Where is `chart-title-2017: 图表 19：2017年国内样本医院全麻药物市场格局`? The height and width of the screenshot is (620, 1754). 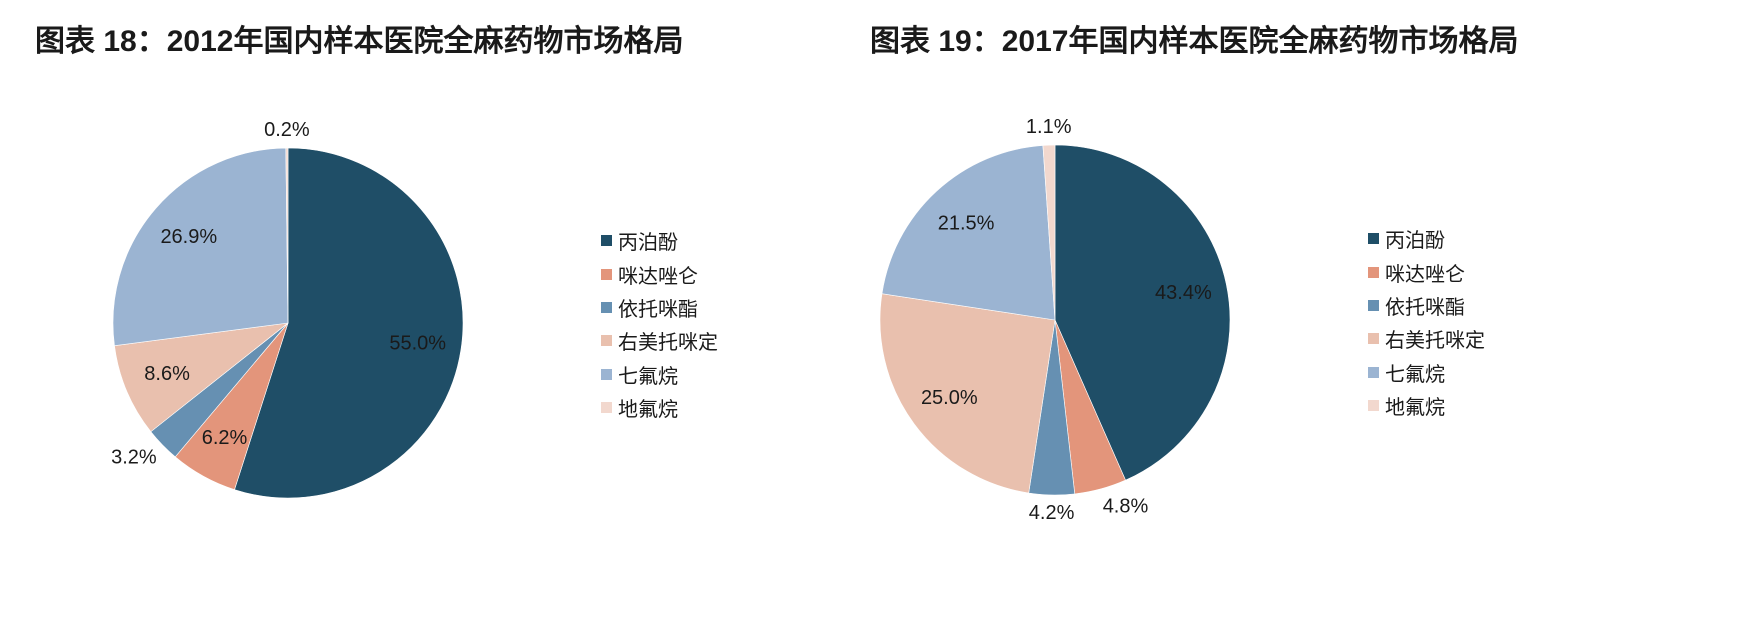
chart-title-2017: 图表 19：2017年国内样本医院全麻药物市场格局 is located at coordinates (1194, 41).